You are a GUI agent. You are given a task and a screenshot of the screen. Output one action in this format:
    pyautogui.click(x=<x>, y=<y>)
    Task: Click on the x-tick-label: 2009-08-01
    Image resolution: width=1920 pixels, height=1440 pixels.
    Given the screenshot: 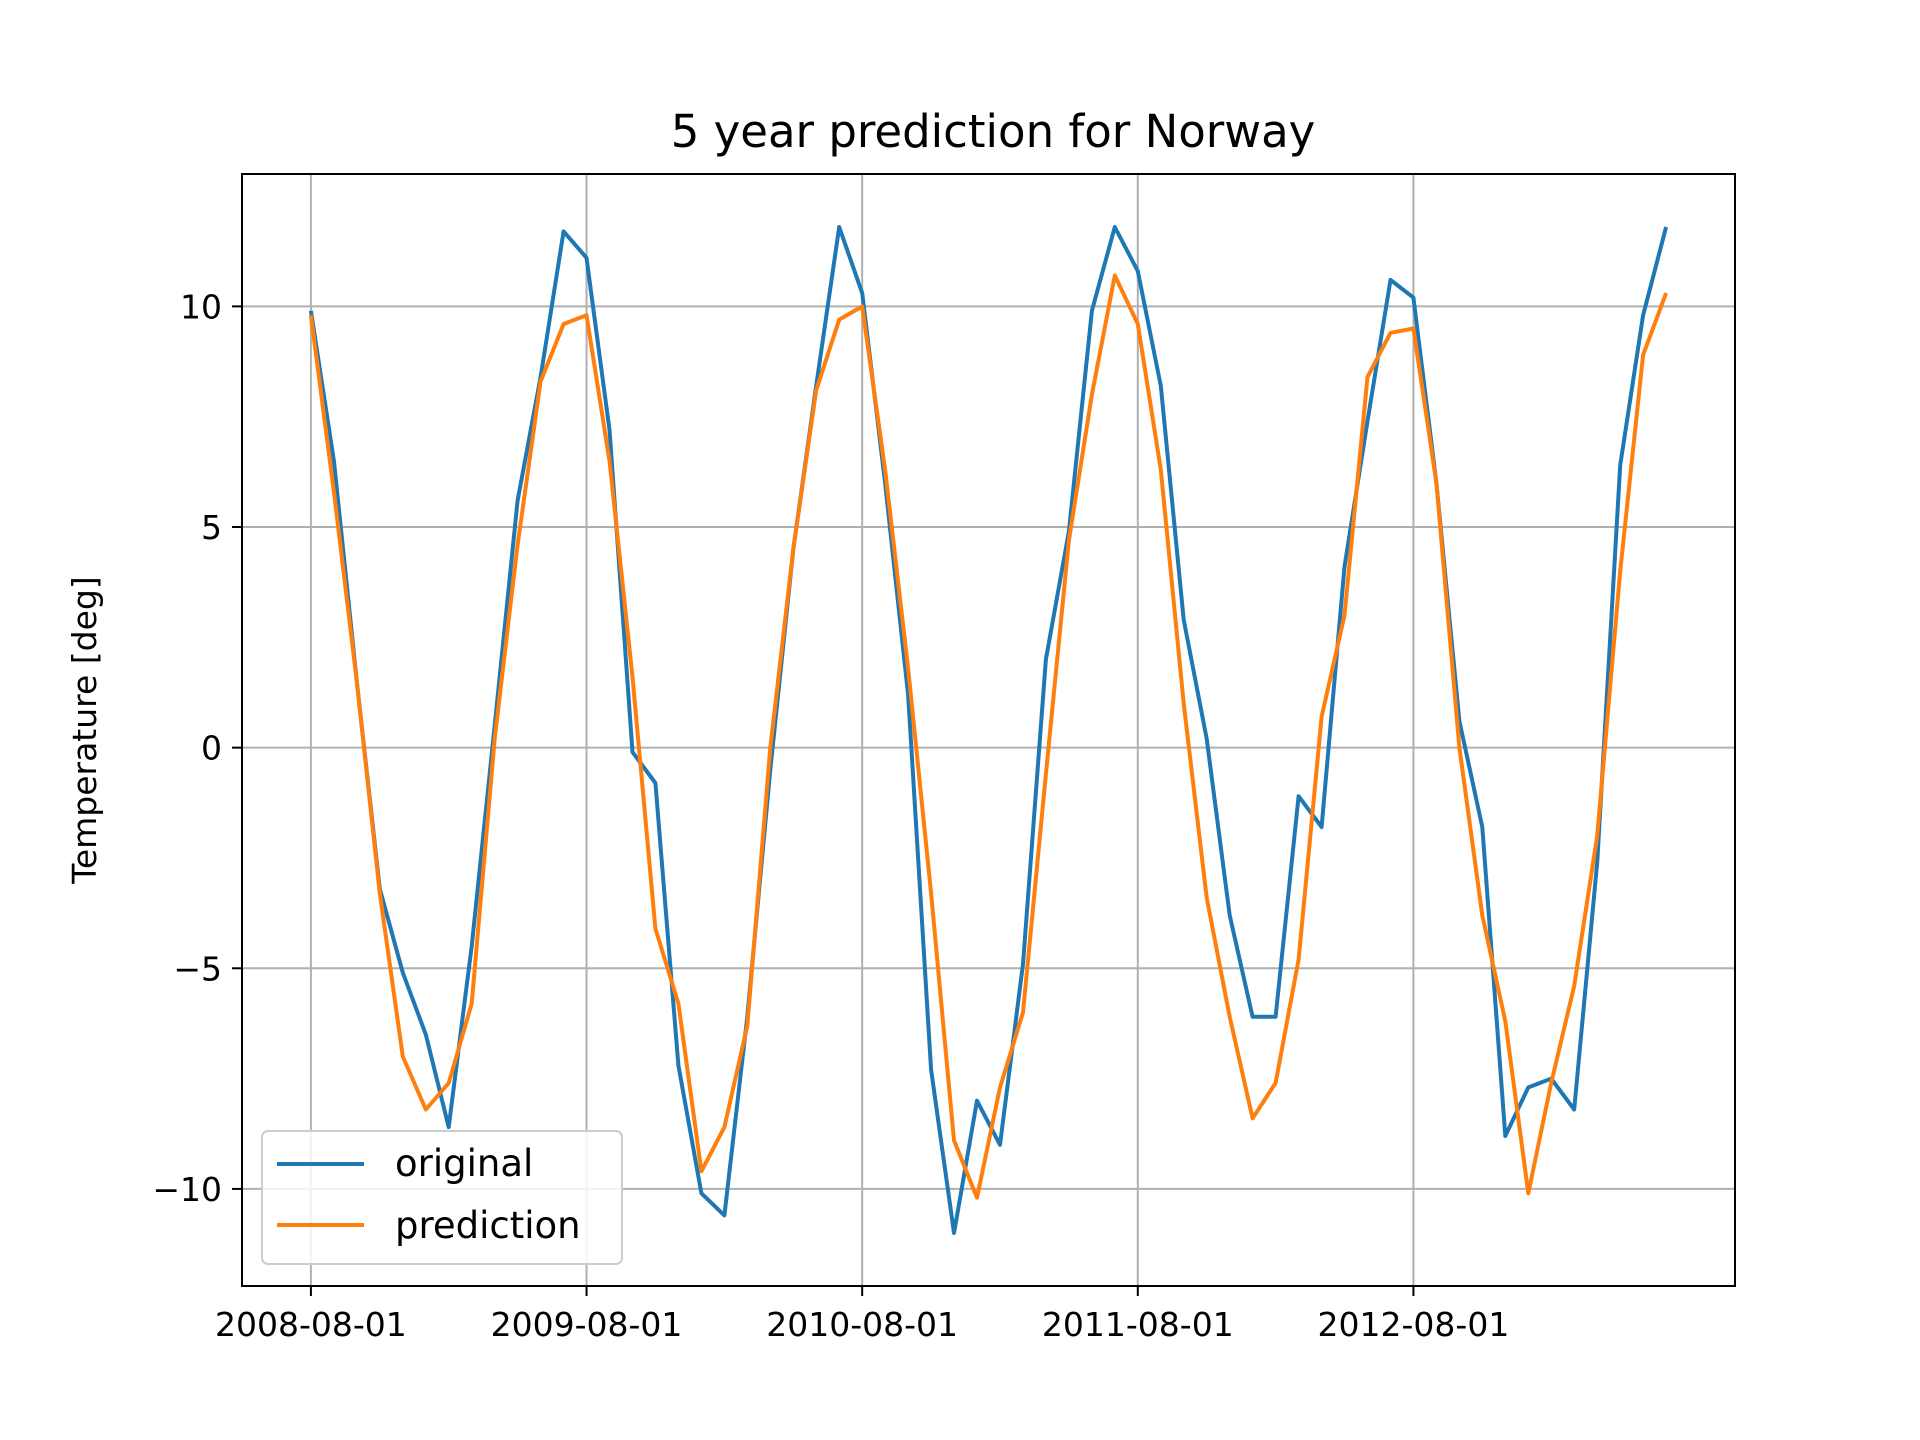 What is the action you would take?
    pyautogui.click(x=587, y=1324)
    